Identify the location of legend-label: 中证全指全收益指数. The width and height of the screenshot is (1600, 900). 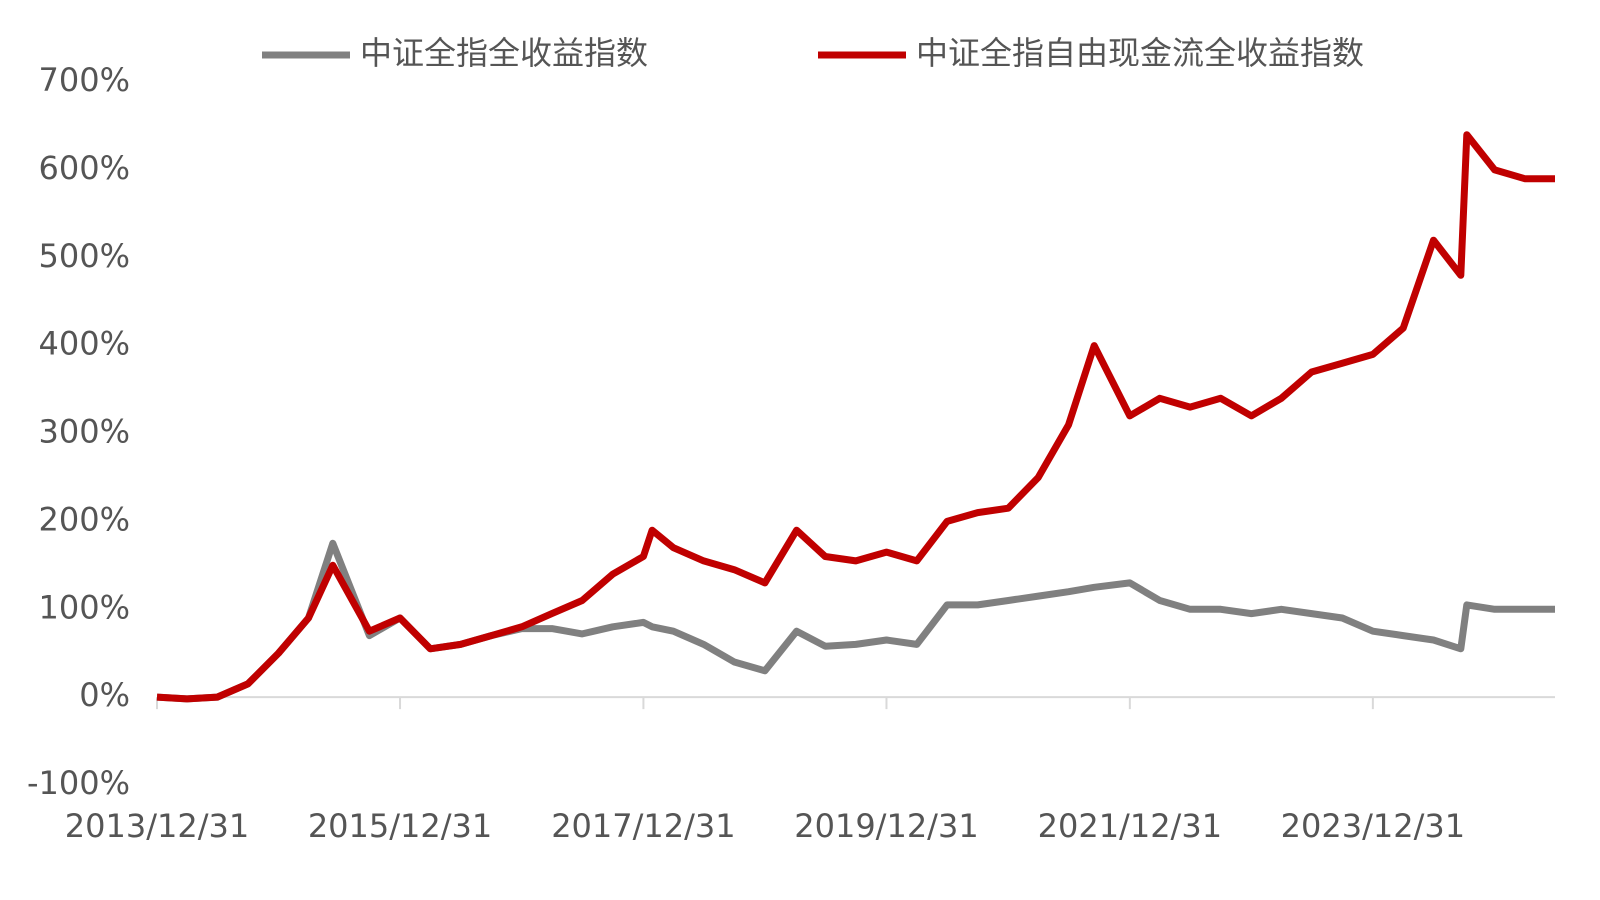
(504, 53).